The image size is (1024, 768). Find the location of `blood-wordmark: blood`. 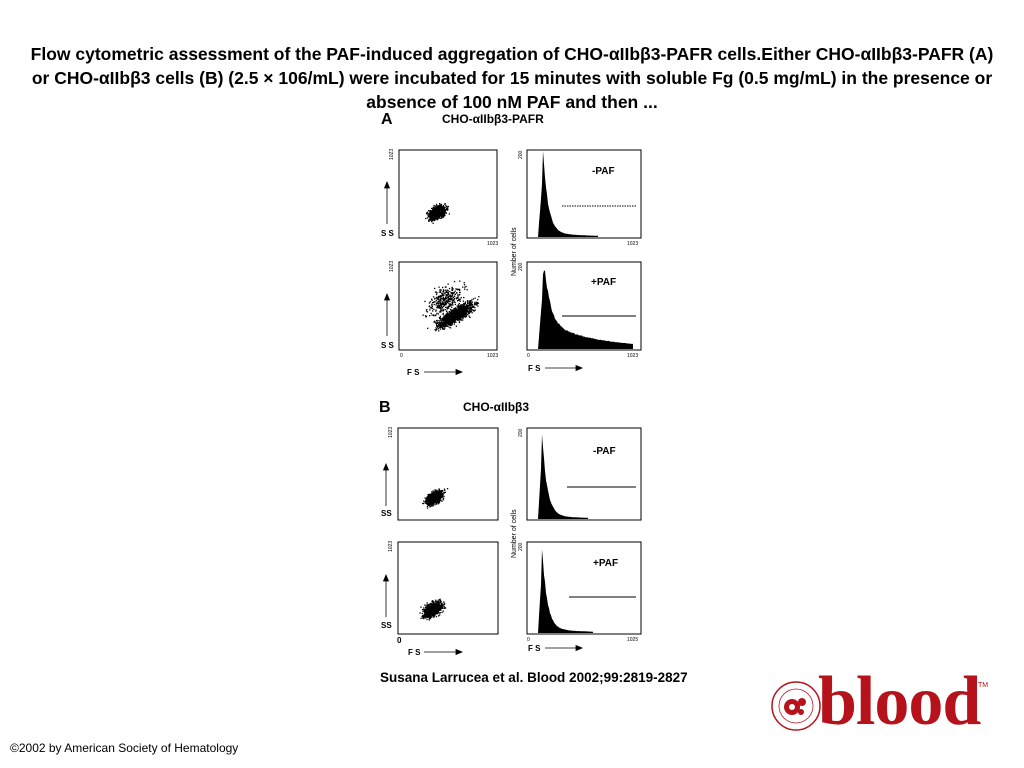

blood-wordmark: blood is located at coordinates (899, 701).